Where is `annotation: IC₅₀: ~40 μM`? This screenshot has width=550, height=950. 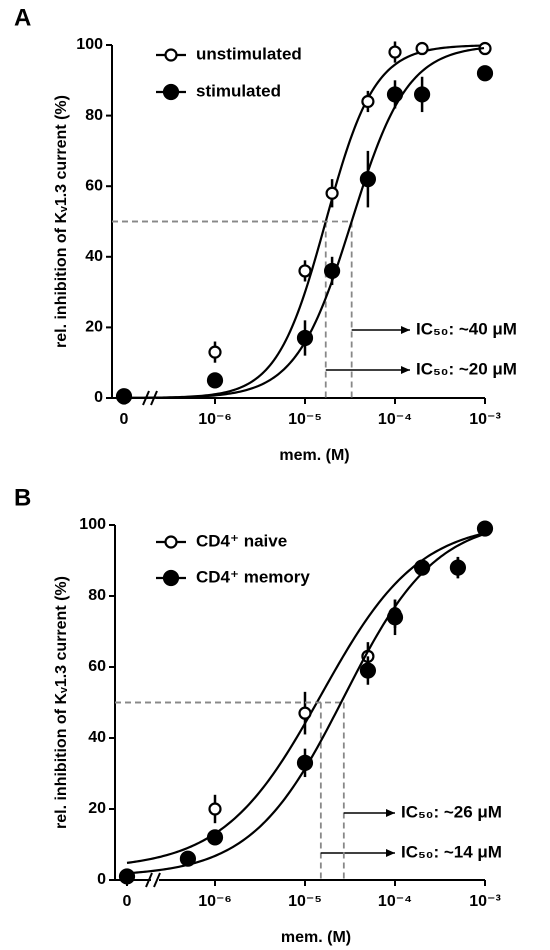
annotation: IC₅₀: ~40 μM is located at coordinates (466, 328).